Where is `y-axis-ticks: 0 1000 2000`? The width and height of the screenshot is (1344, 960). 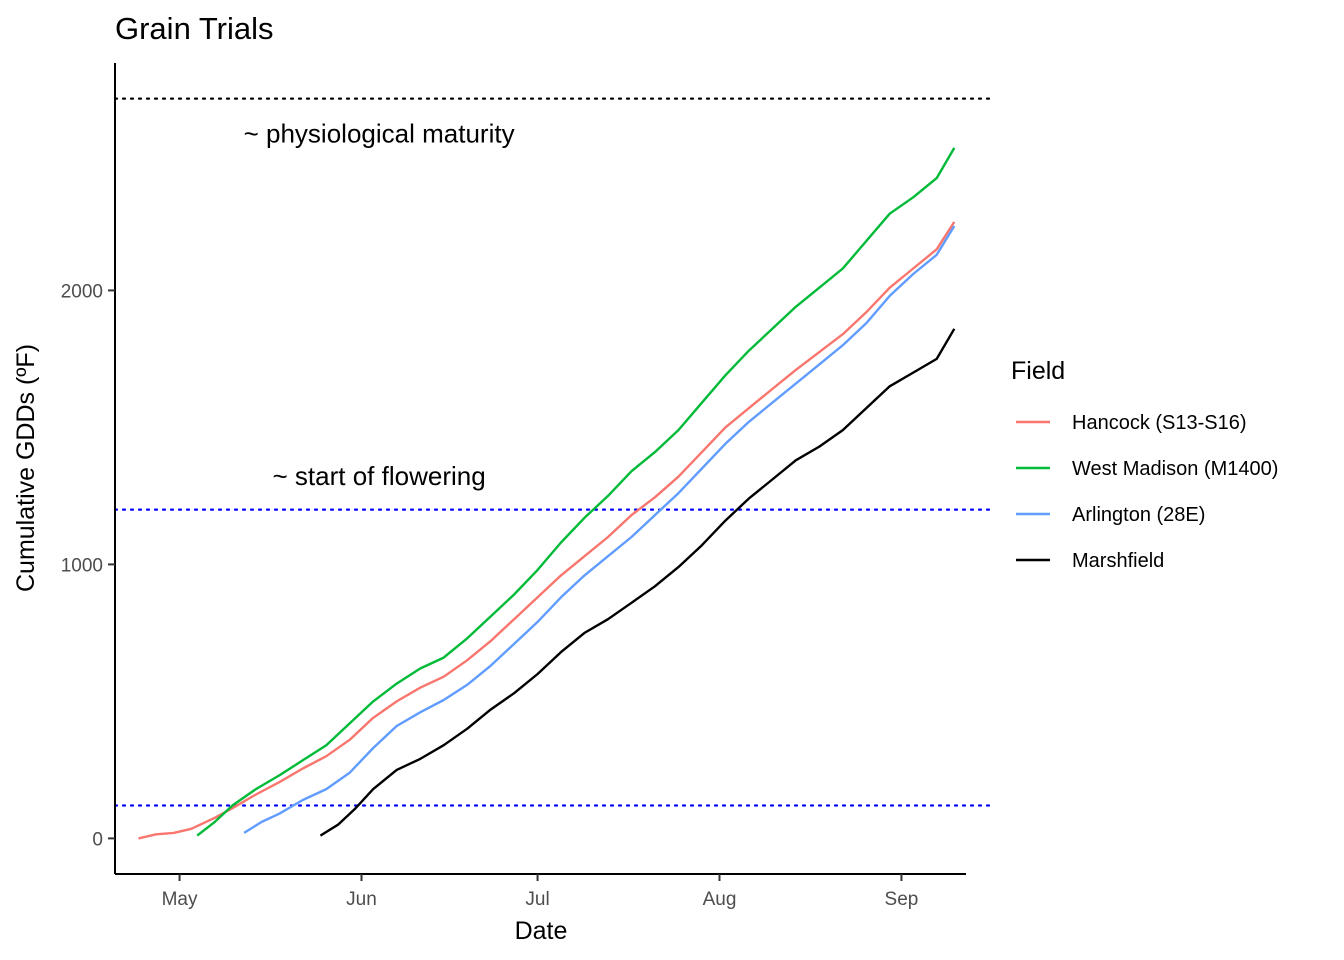 y-axis-ticks: 0 1000 2000 is located at coordinates (88, 565).